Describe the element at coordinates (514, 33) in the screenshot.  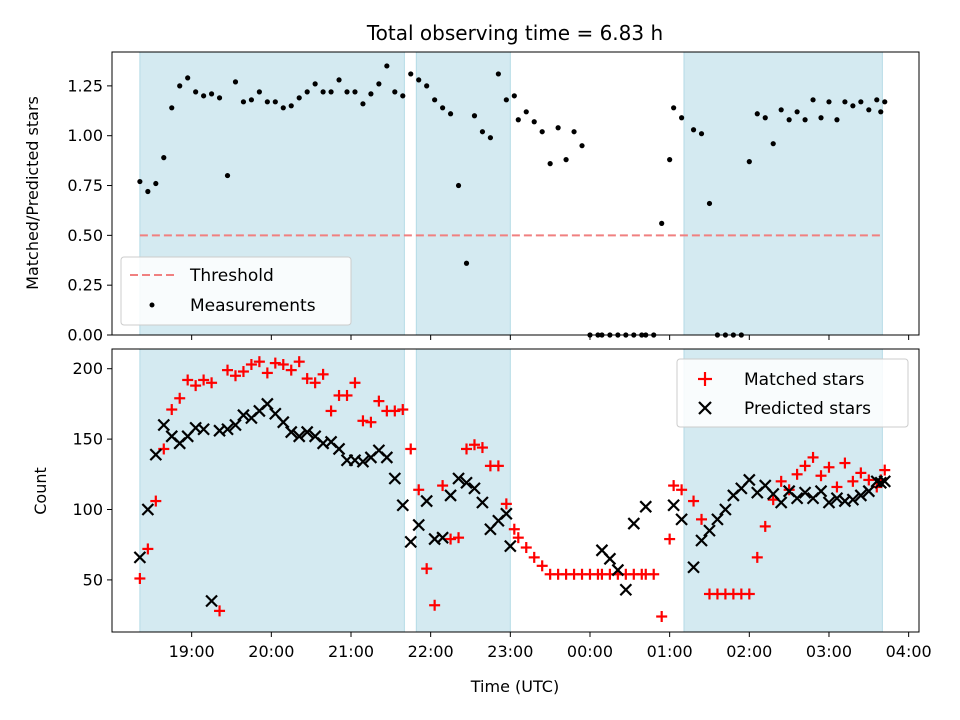
I see `chart-title: Total observing time = 6.83 h` at that location.